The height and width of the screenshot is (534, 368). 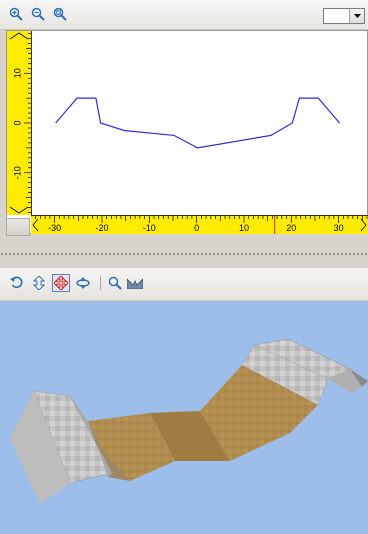 What do you see at coordinates (131, 447) in the screenshot?
I see `road-near-half` at bounding box center [131, 447].